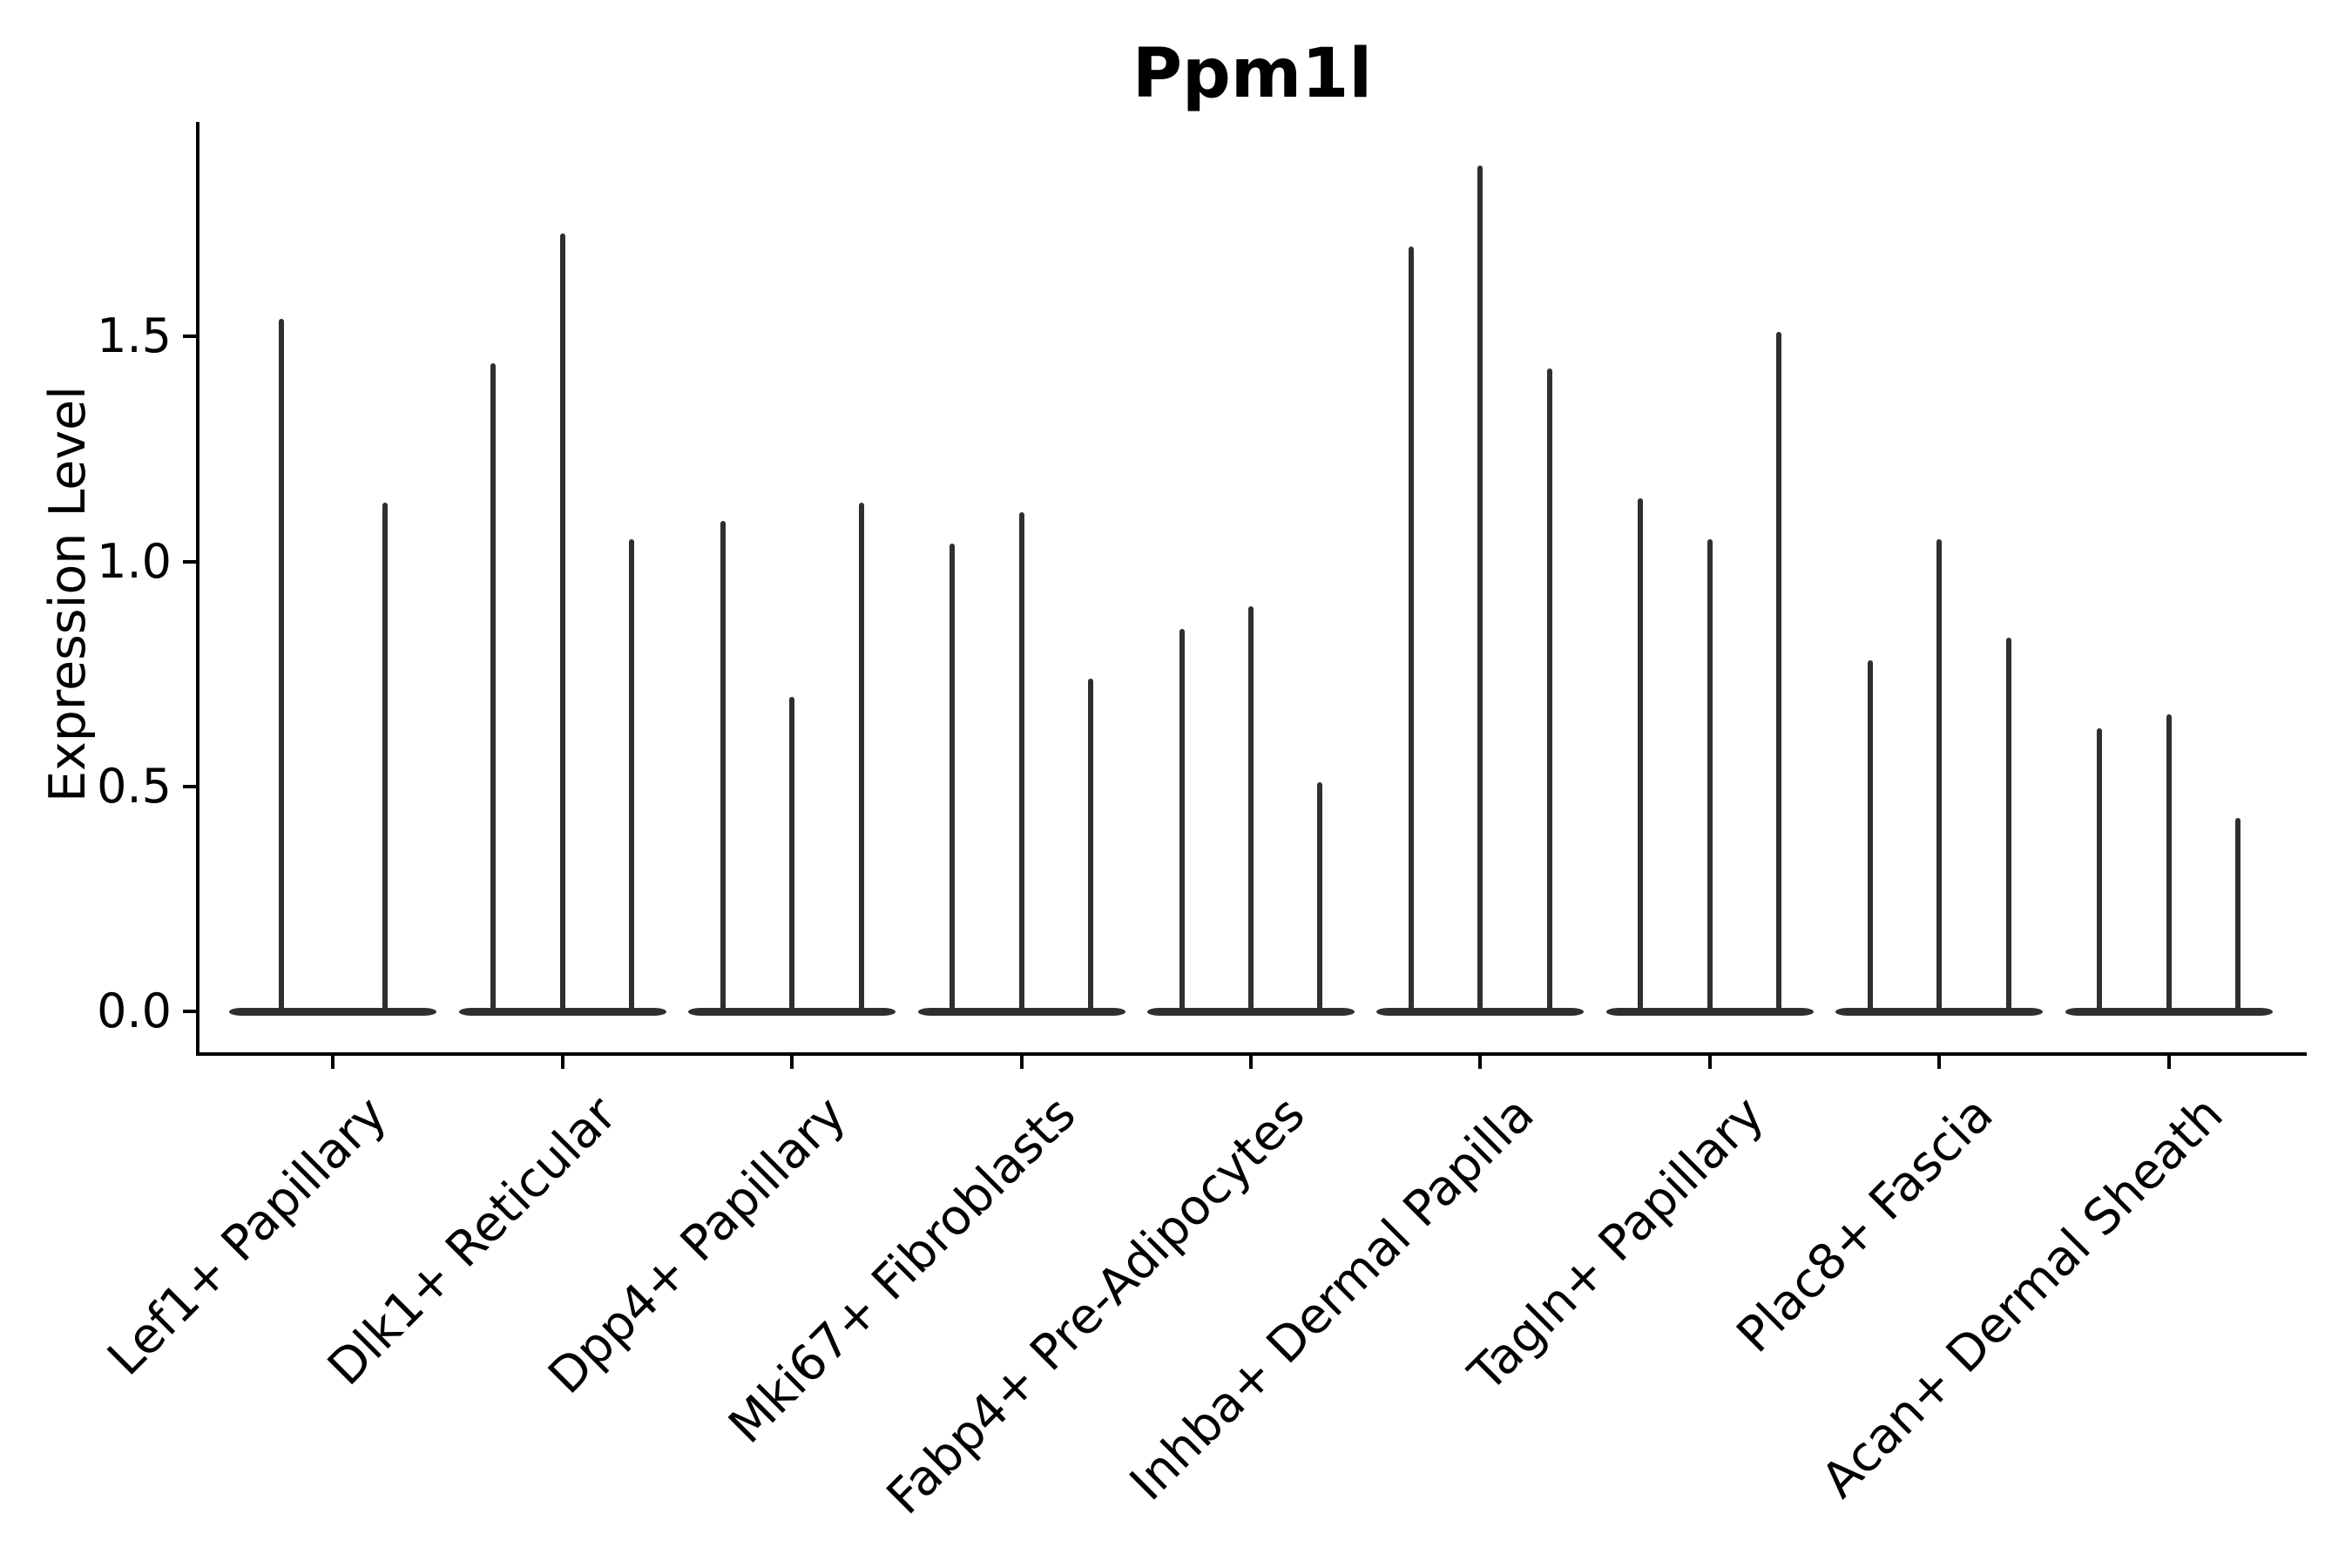  What do you see at coordinates (68, 594) in the screenshot?
I see `y-axis-label: Expression Level` at bounding box center [68, 594].